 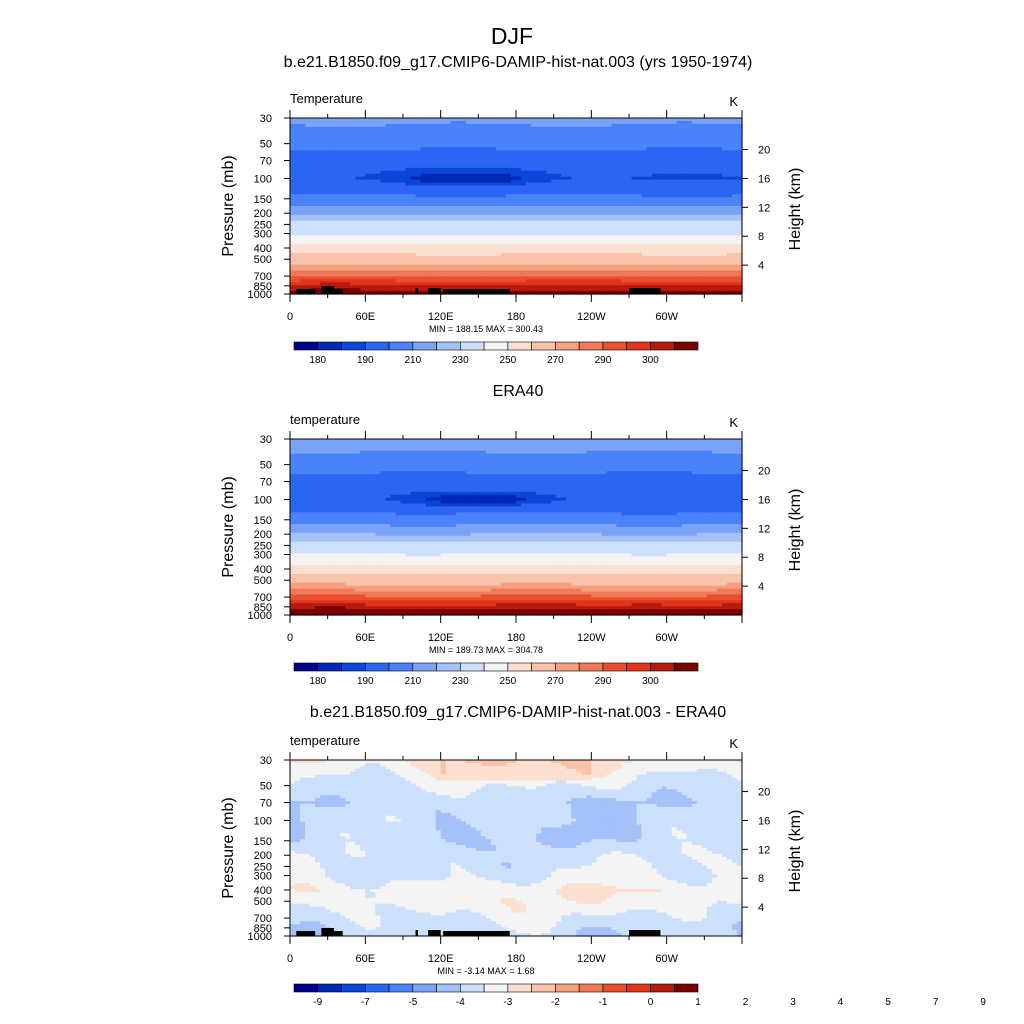 I want to click on x-tick-label: 60E, so click(x=366, y=317).